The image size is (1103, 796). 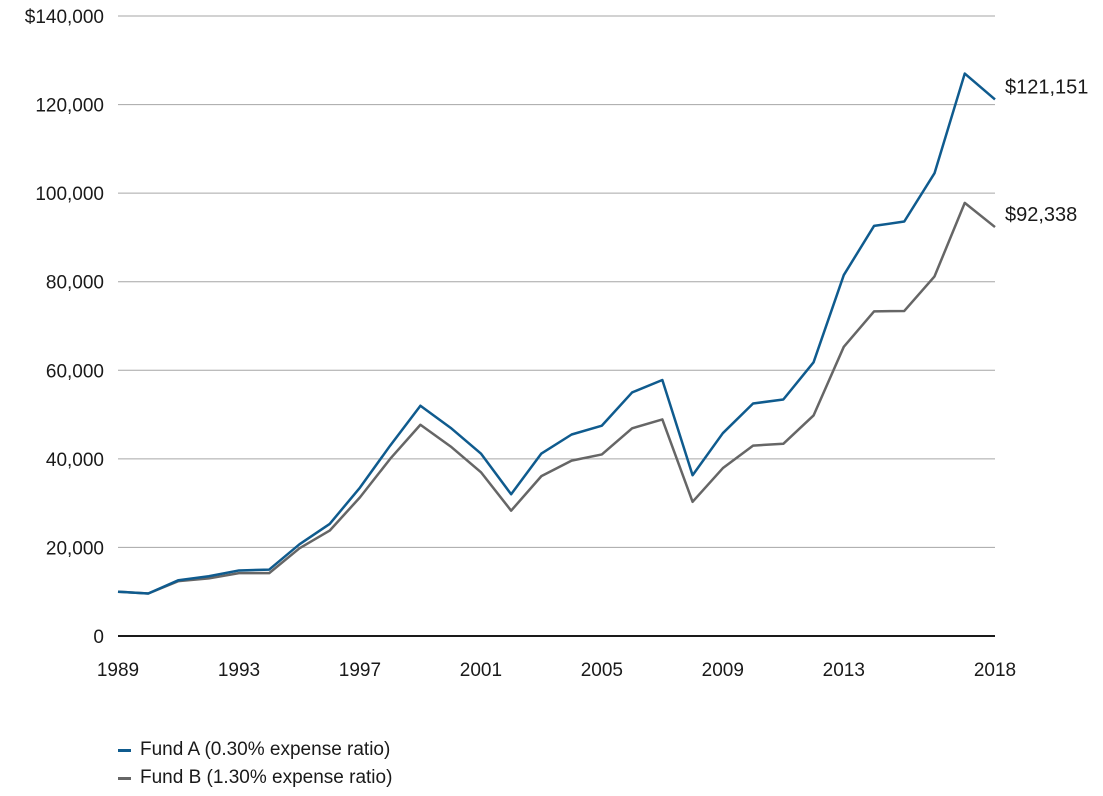 I want to click on y-tick-label: 40,000, so click(x=75, y=460).